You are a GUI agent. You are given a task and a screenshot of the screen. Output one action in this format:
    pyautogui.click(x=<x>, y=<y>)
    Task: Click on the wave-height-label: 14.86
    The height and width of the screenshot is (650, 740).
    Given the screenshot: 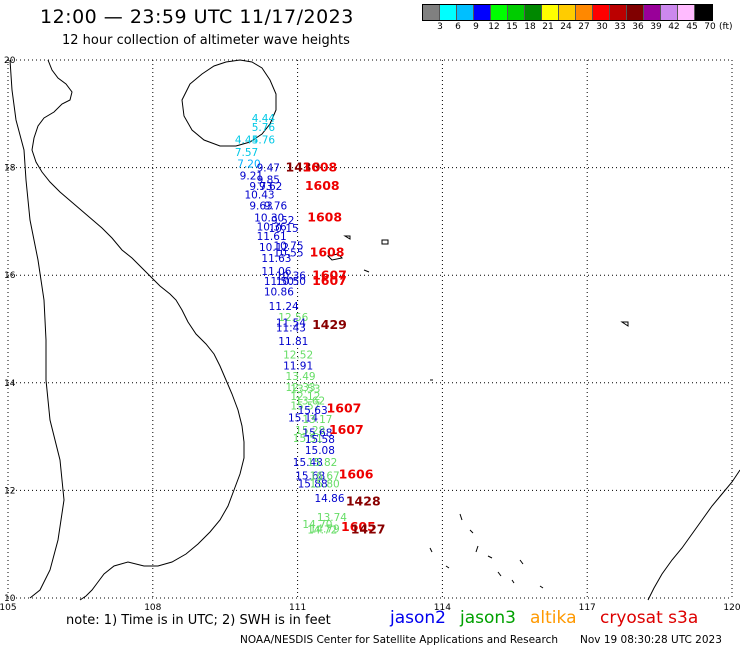 What is the action you would take?
    pyautogui.click(x=329, y=499)
    